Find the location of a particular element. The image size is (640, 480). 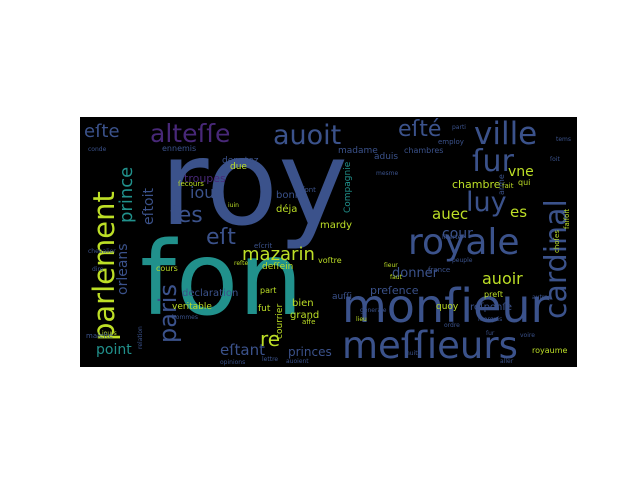

word: monſieur is located at coordinates (446, 306).